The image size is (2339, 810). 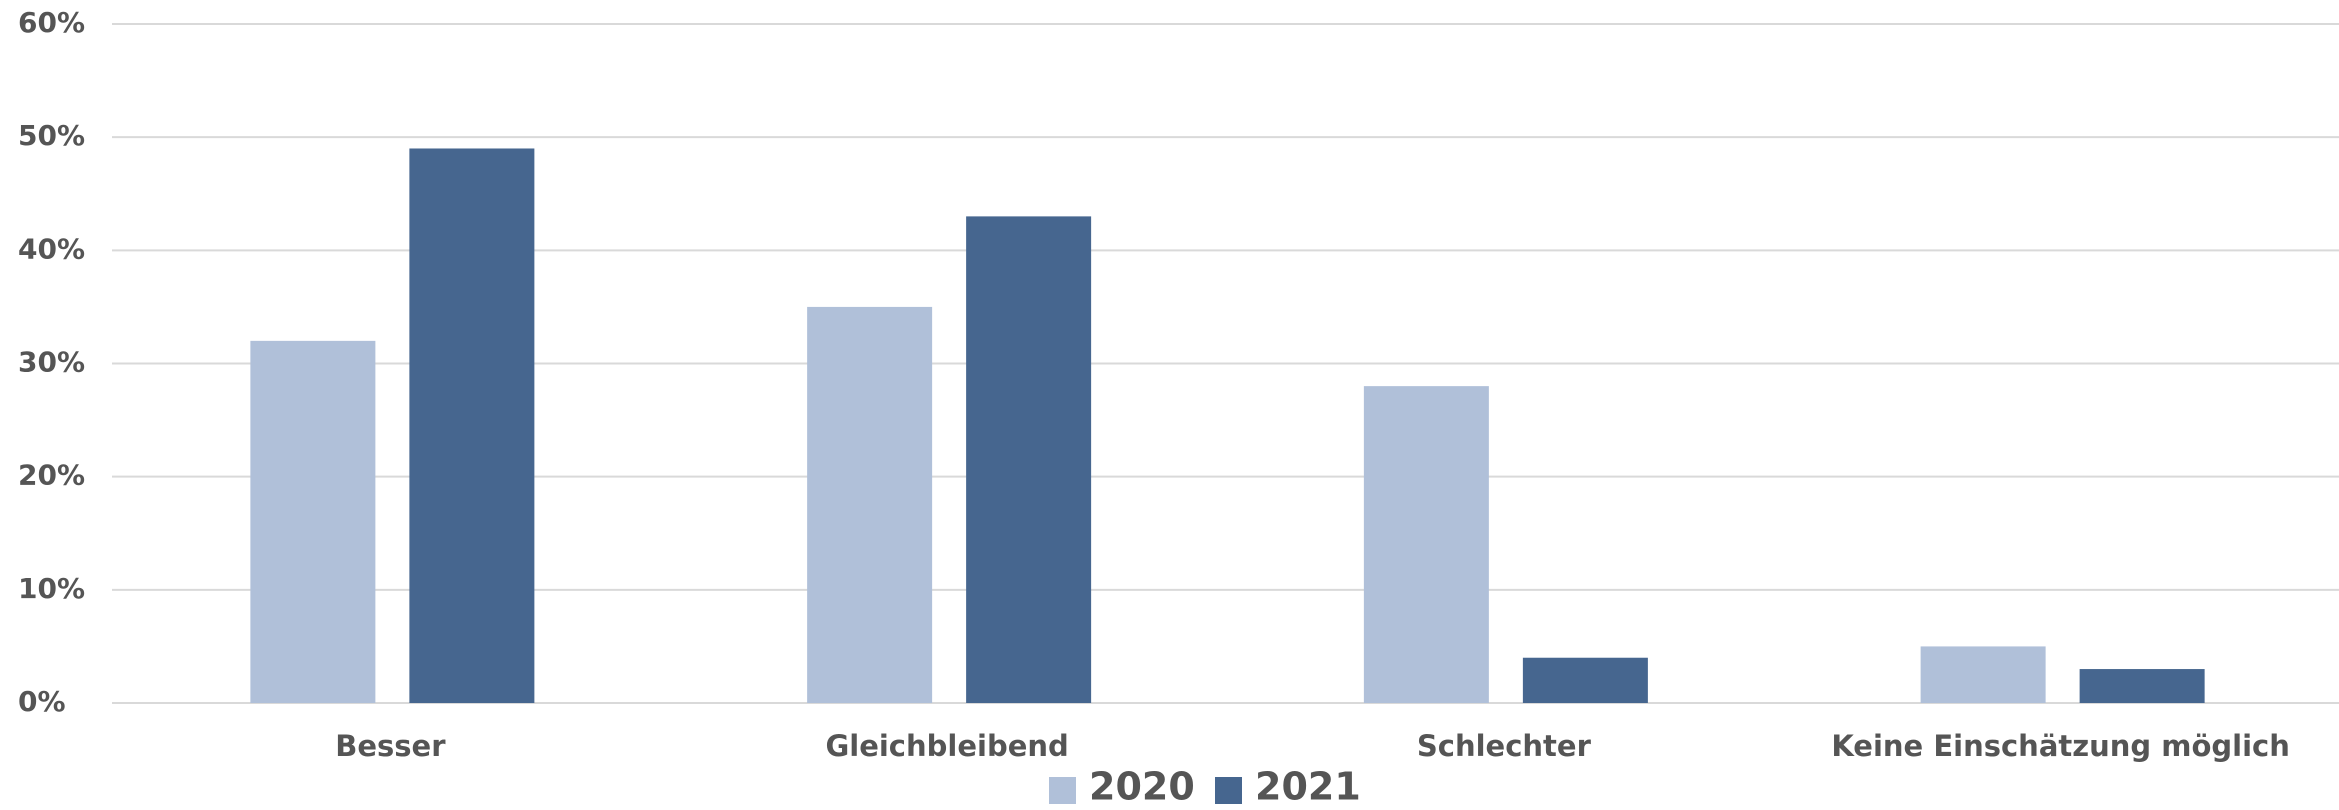 I want to click on legend-label: 2021, so click(x=1308, y=786).